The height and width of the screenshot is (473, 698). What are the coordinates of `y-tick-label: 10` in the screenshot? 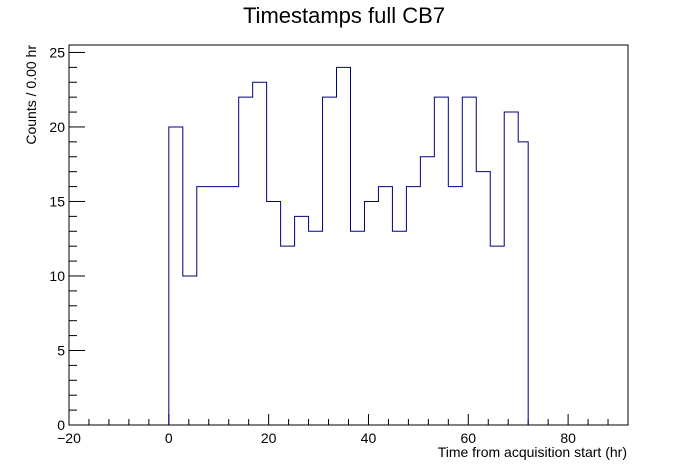 It's located at (57, 276).